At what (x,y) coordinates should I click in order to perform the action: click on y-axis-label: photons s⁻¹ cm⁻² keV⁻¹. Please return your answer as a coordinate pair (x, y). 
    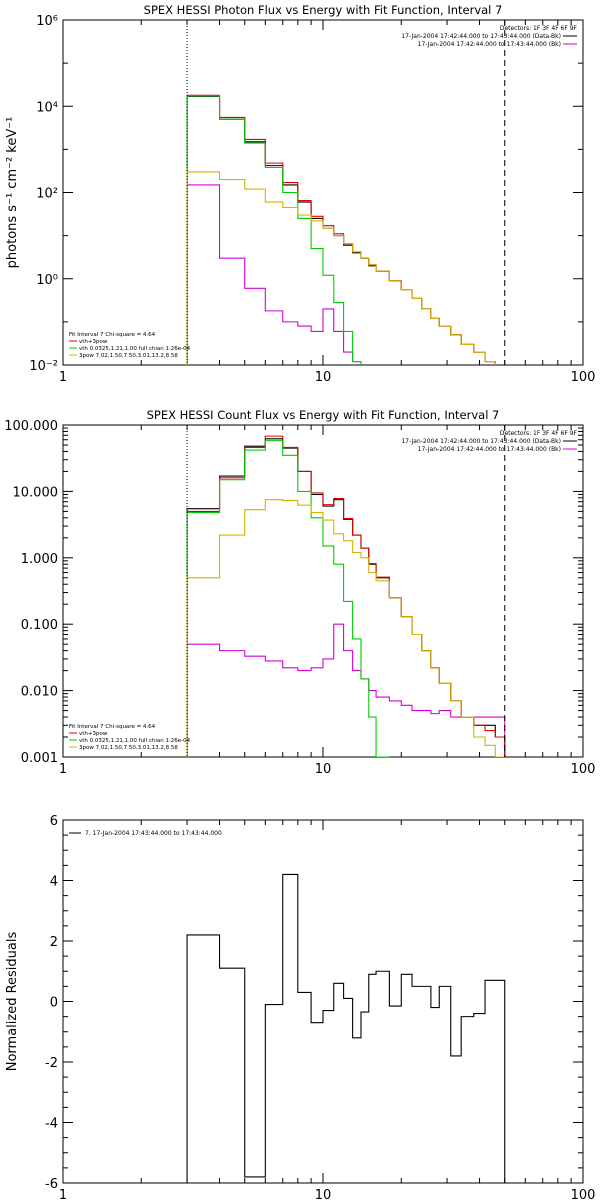
    Looking at the image, I should click on (12, 193).